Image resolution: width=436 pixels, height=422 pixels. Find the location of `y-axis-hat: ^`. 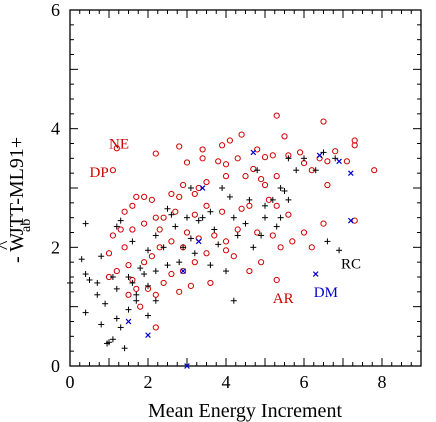

y-axis-hat: ^ is located at coordinates (8, 245).